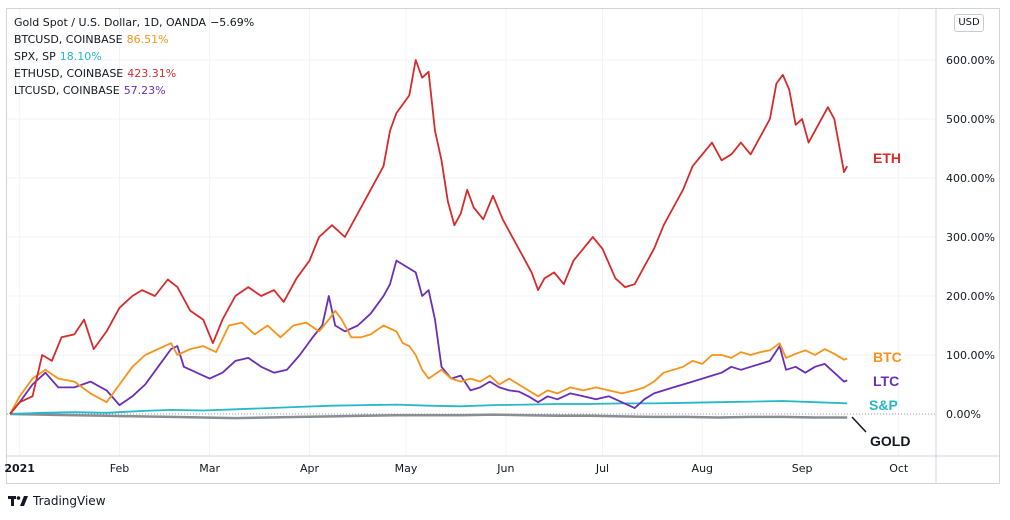 The image size is (1010, 520). Describe the element at coordinates (887, 158) in the screenshot. I see `end-label-eth: ETH` at that location.